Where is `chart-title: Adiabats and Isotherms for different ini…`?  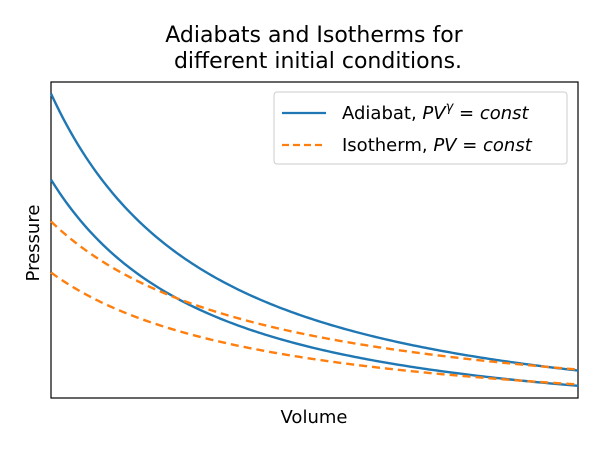 chart-title: Adiabats and Isotherms for different ini… is located at coordinates (314, 48).